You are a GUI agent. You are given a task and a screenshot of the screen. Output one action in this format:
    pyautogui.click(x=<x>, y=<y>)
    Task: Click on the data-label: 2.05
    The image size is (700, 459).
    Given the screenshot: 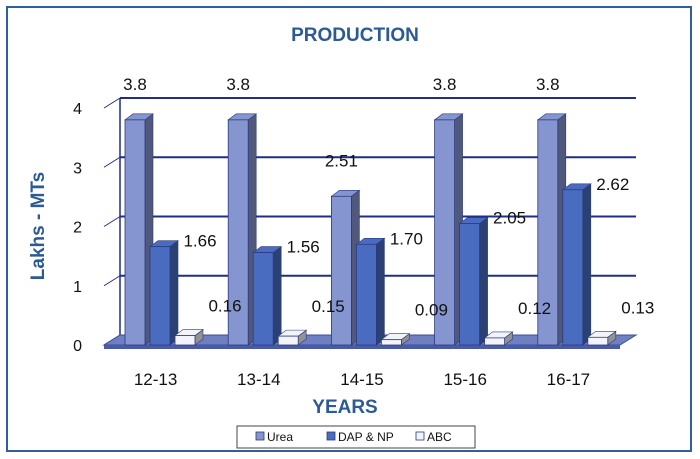 What is the action you would take?
    pyautogui.click(x=509, y=218)
    